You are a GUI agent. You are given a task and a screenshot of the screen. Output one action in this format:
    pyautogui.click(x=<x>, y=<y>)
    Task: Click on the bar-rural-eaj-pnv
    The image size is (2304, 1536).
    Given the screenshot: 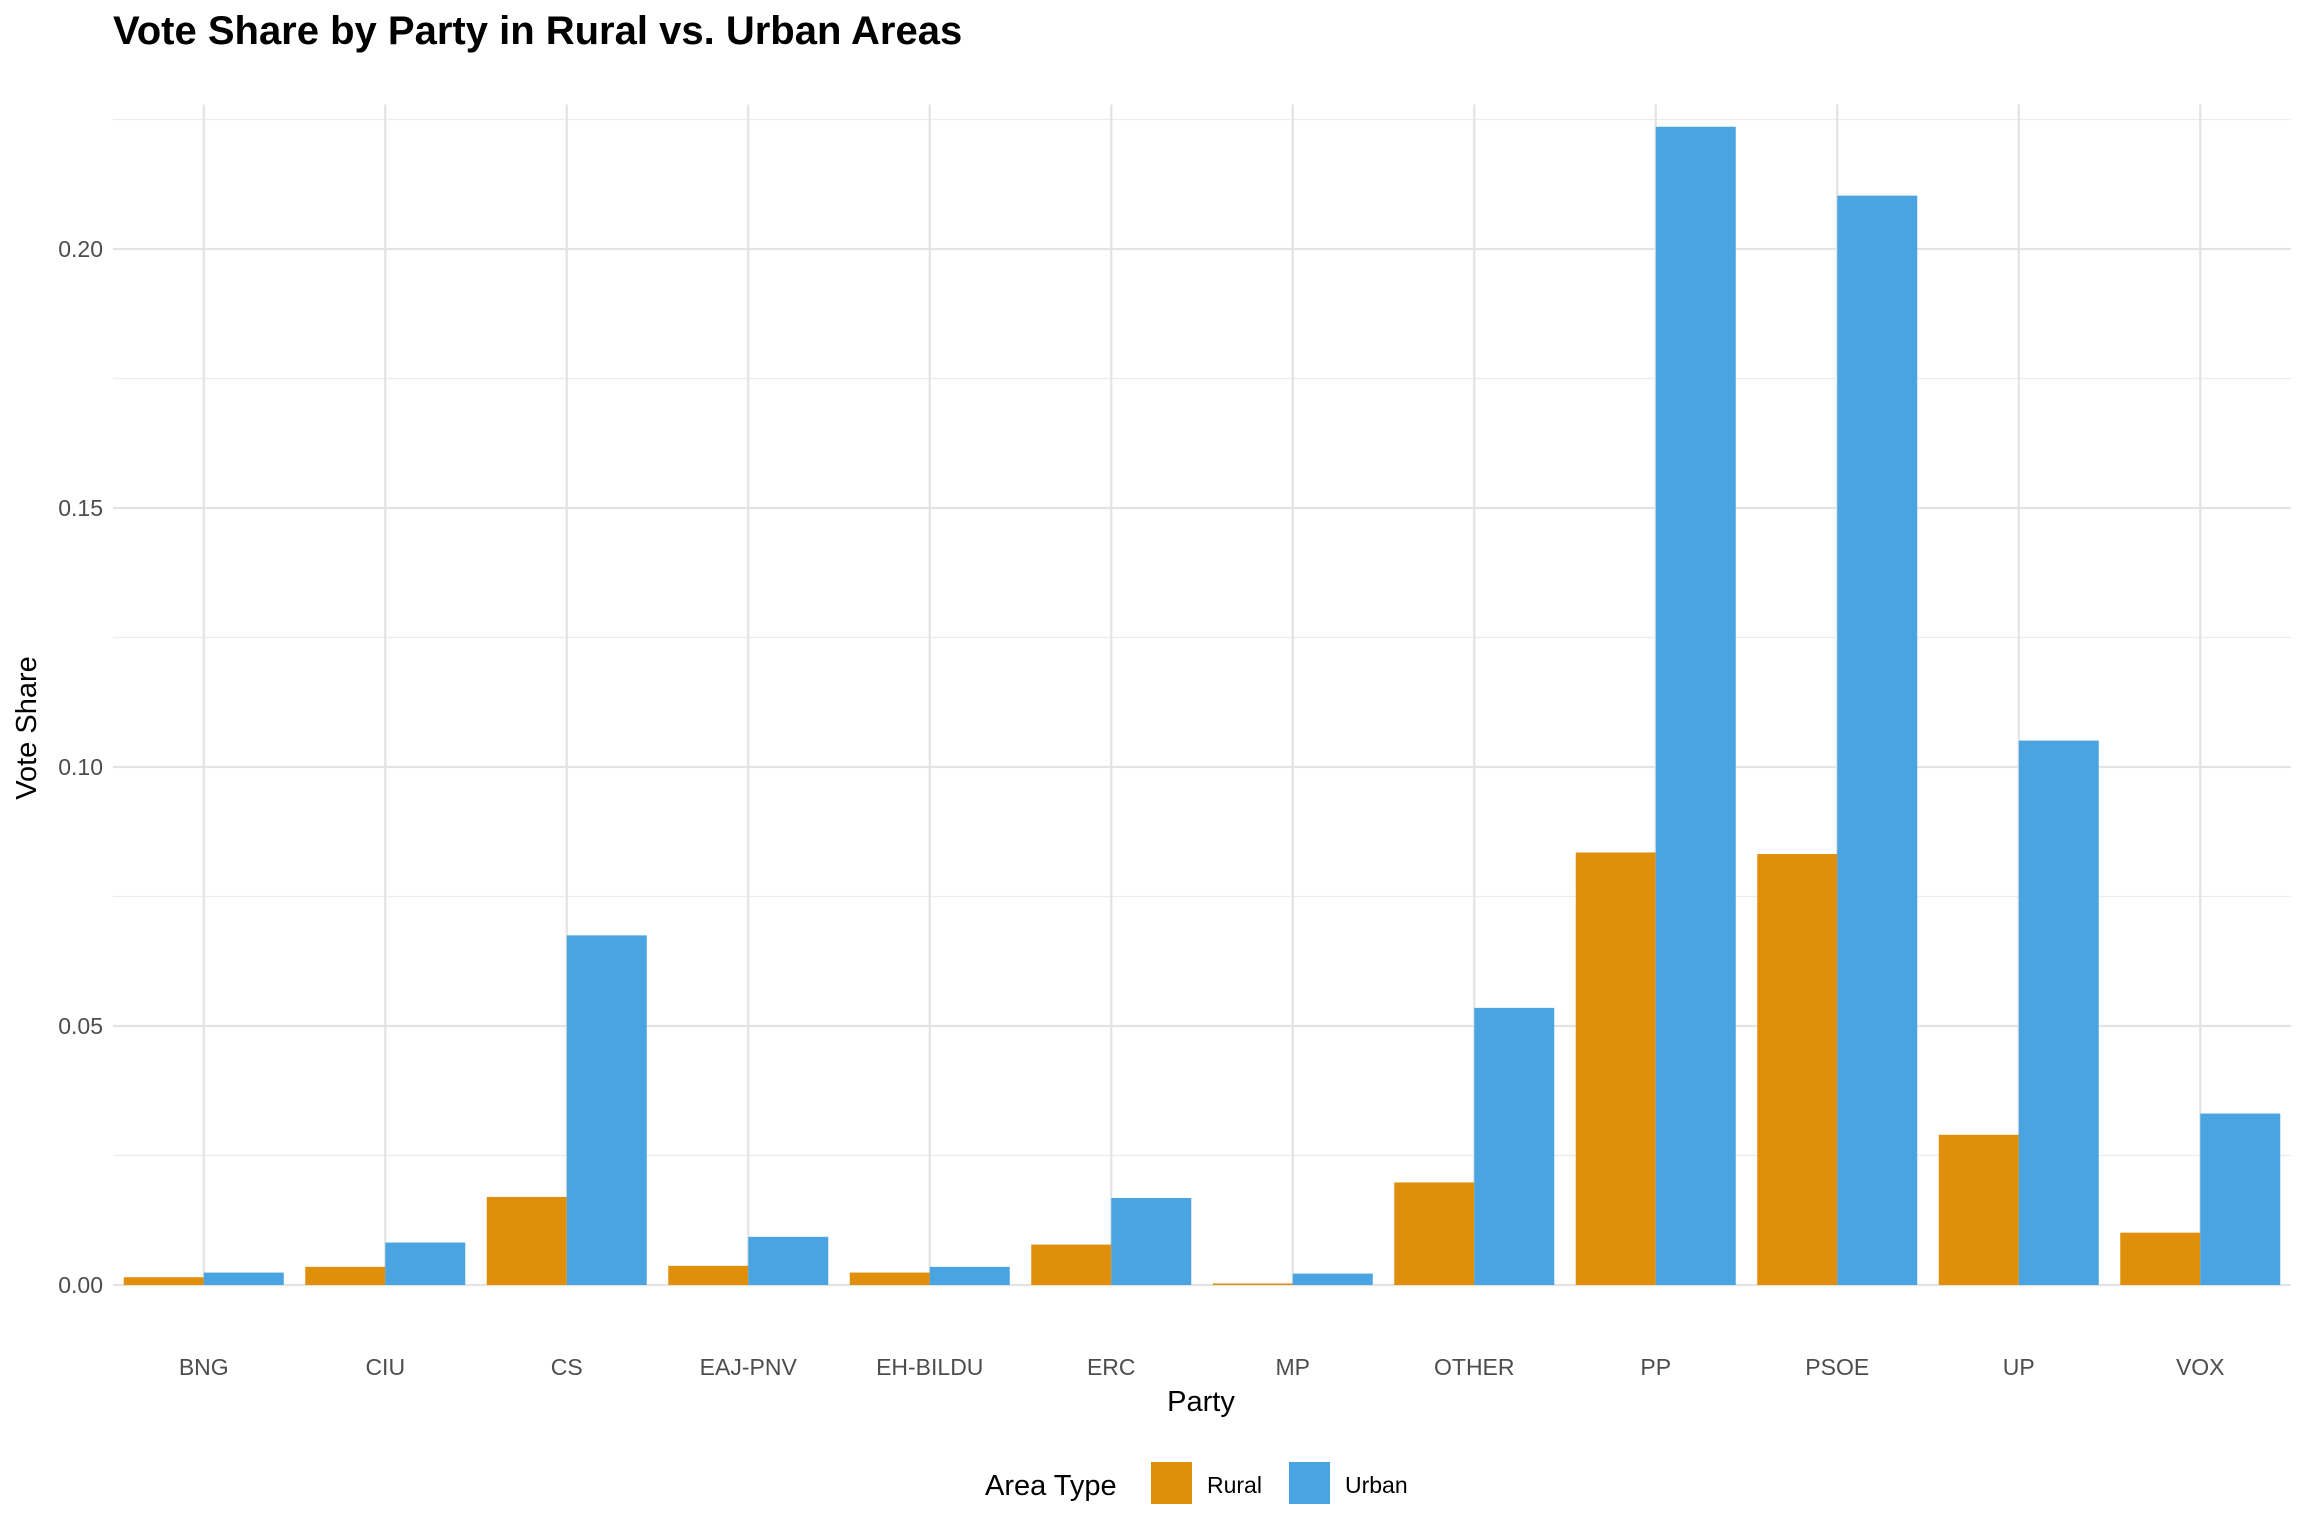 What is the action you would take?
    pyautogui.click(x=708, y=1275)
    